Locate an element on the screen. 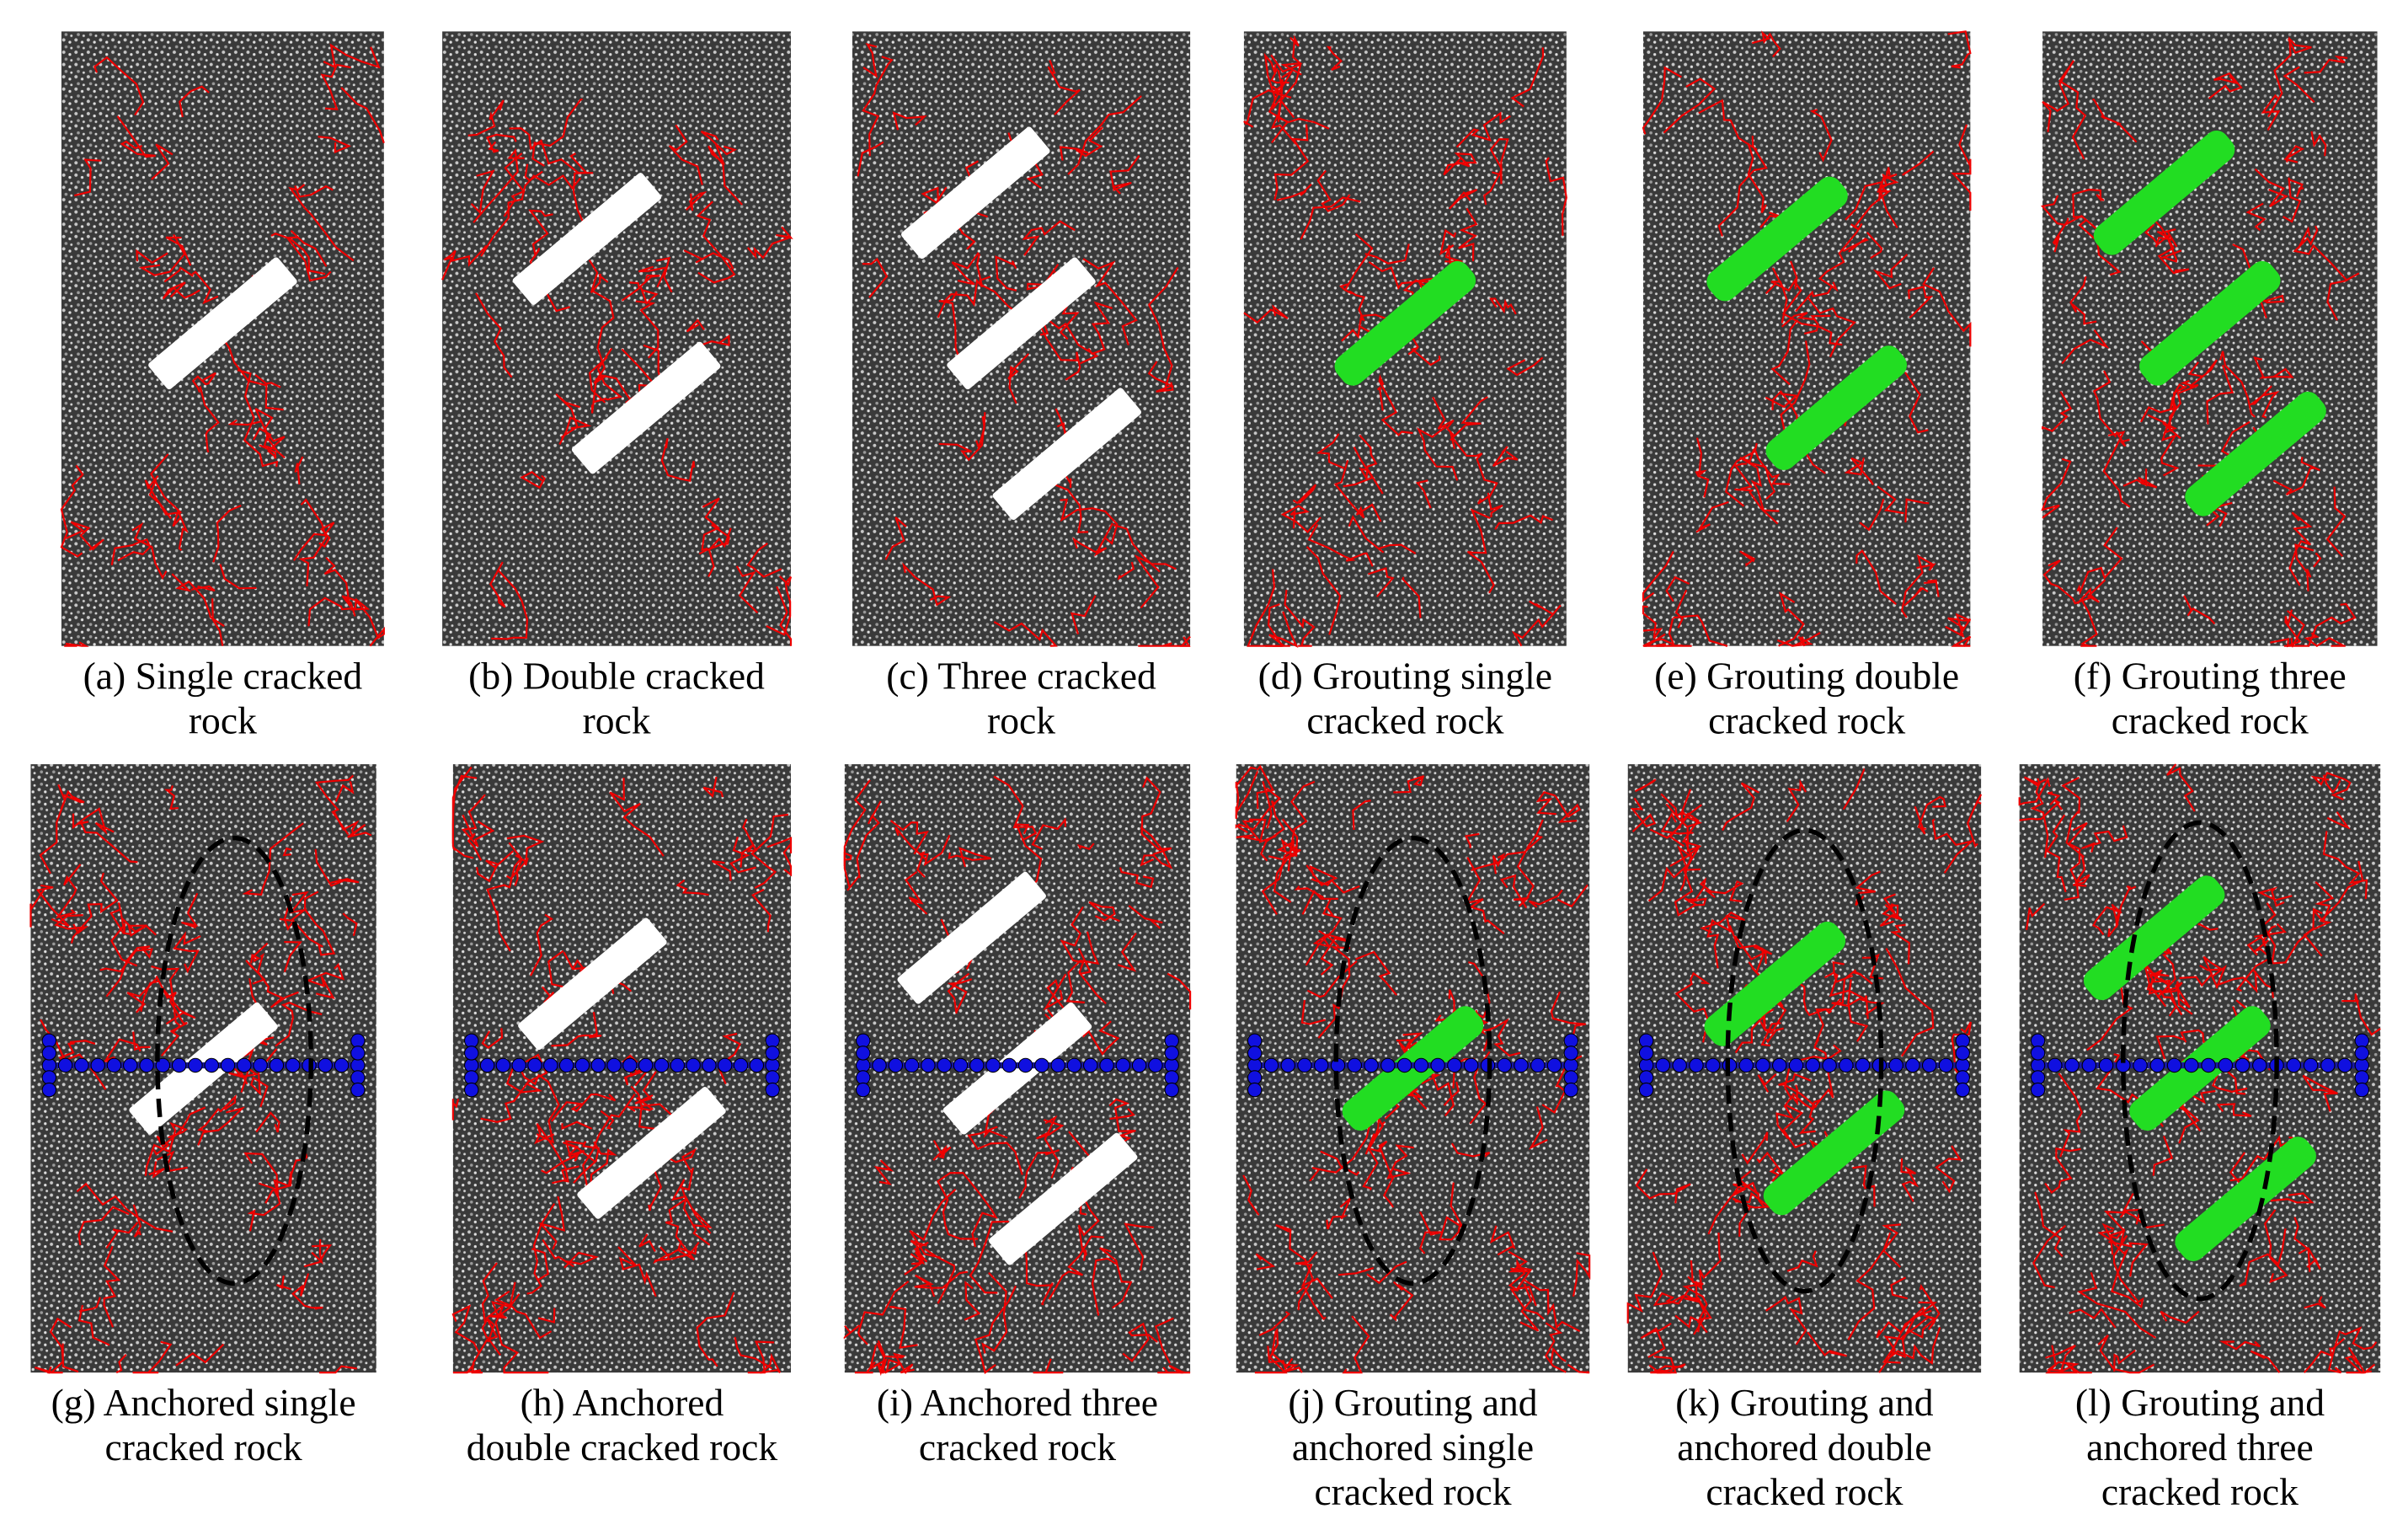  panel is located at coordinates (2199, 1069).